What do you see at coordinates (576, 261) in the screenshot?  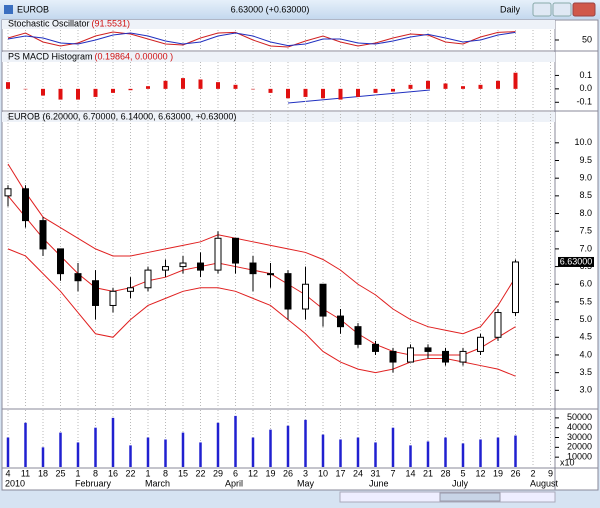 I see `last-price-box` at bounding box center [576, 261].